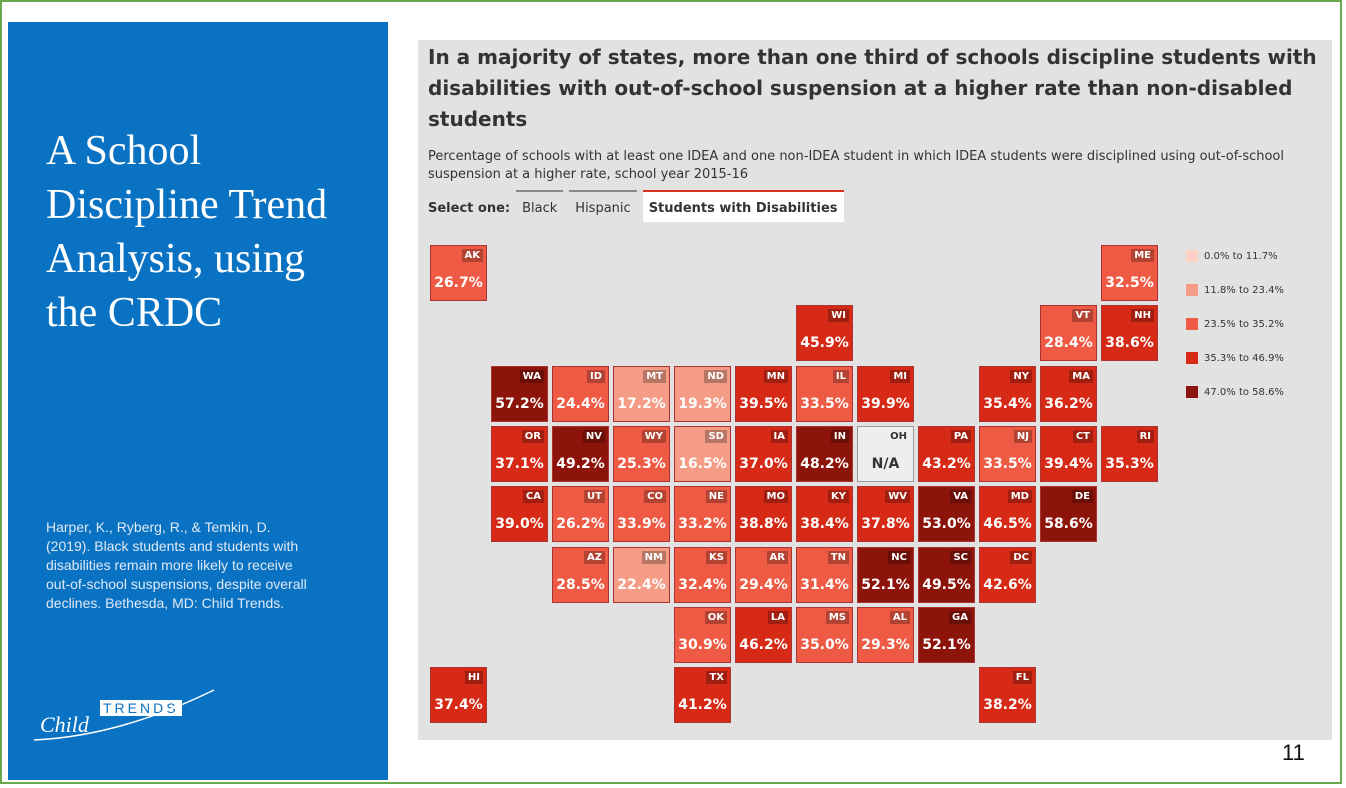 The image size is (1346, 788). I want to click on state-tile: UT 26.2%, so click(580, 514).